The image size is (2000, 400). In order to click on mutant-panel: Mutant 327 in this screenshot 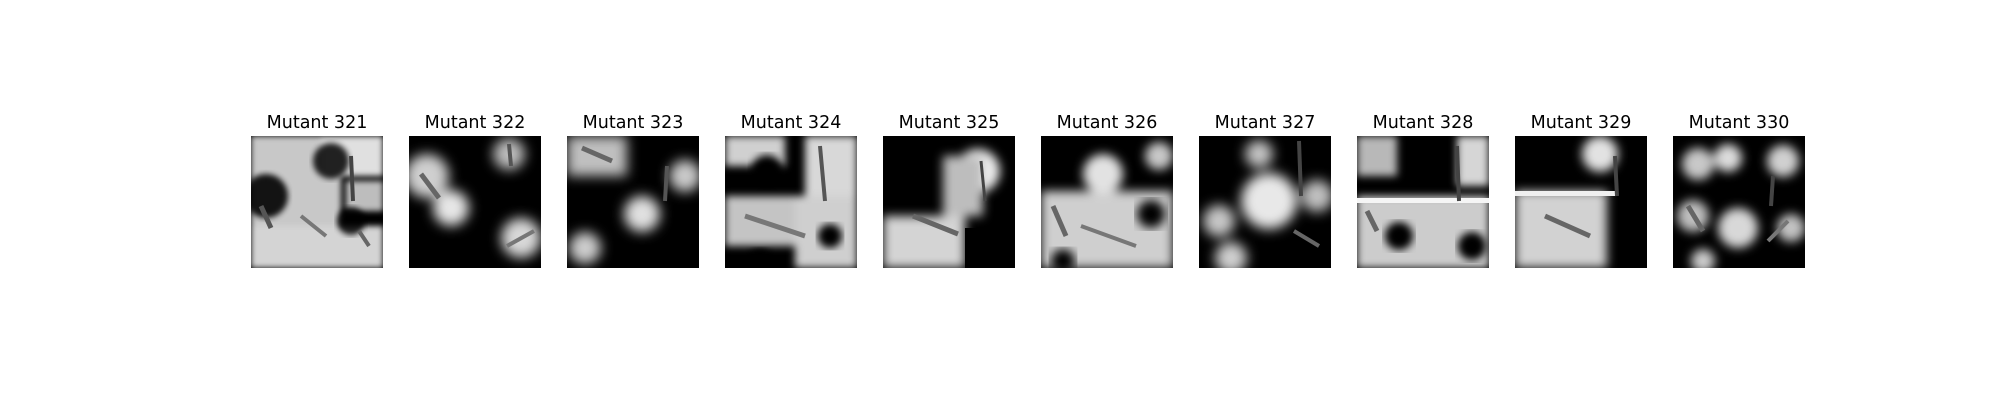, I will do `click(1265, 191)`.